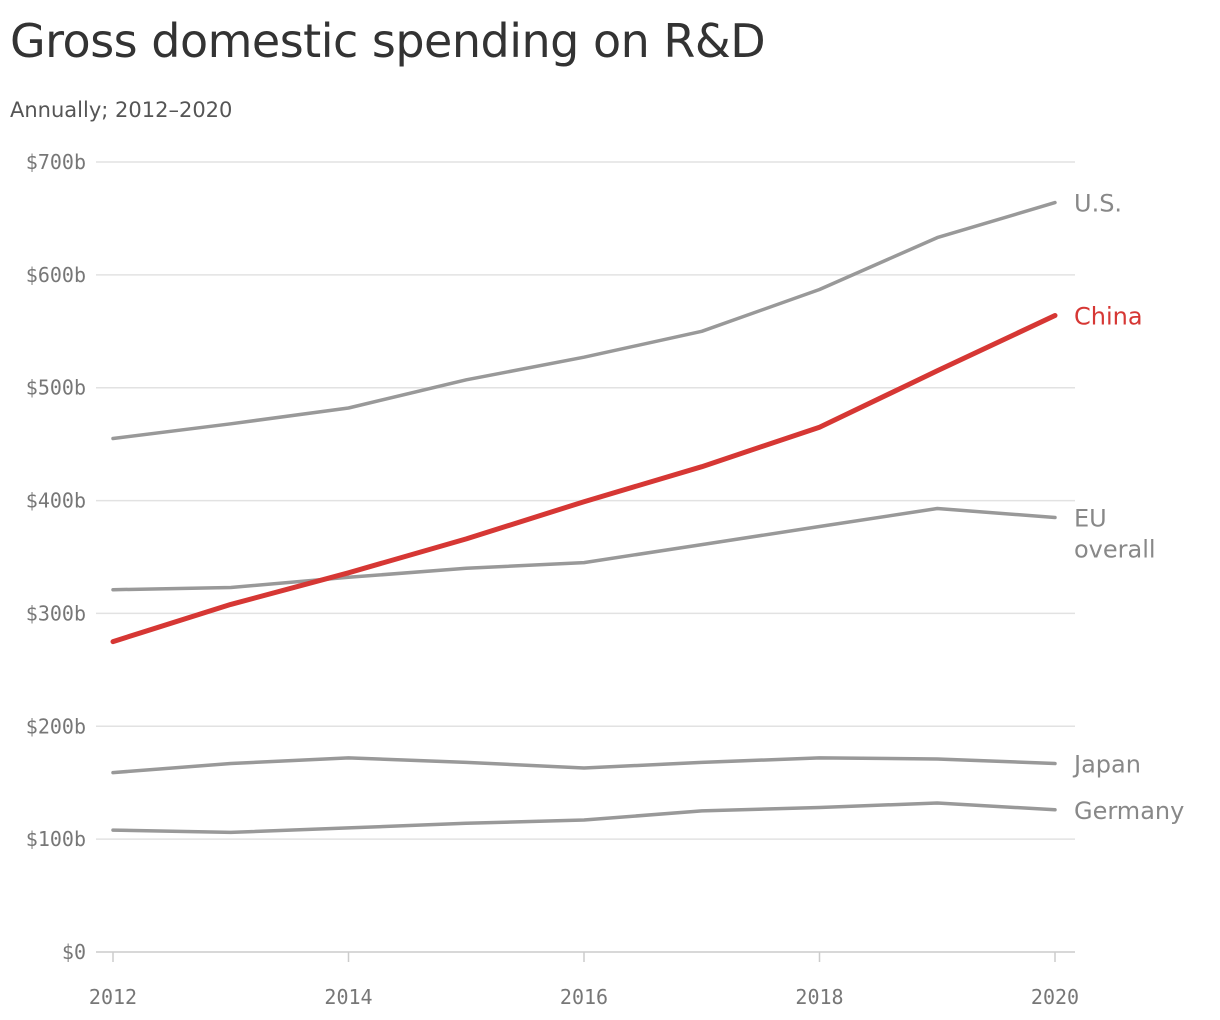 This screenshot has width=1220, height=1020. Describe the element at coordinates (56, 613) in the screenshot. I see `y-tick-label: $300b` at that location.